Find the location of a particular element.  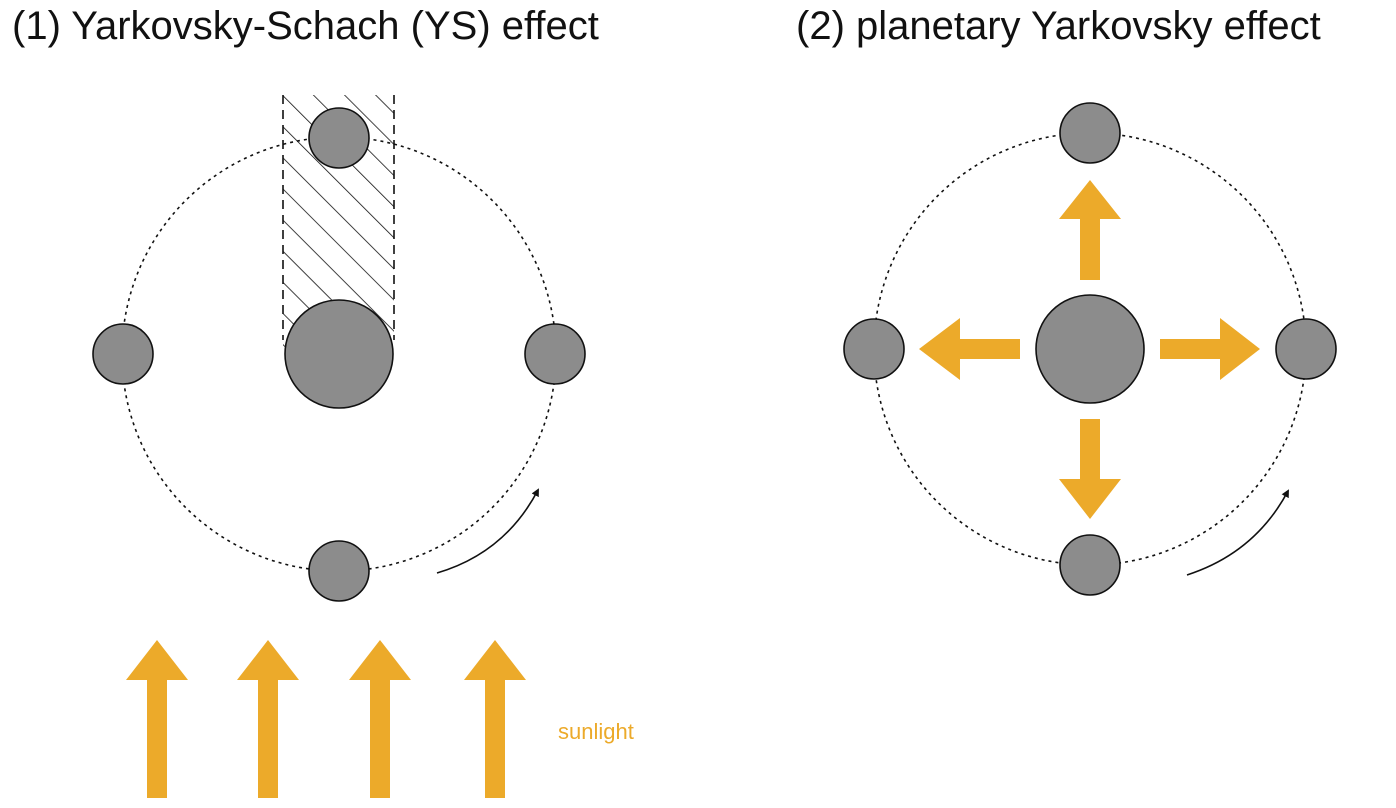

moon-bottom is located at coordinates (339, 571).